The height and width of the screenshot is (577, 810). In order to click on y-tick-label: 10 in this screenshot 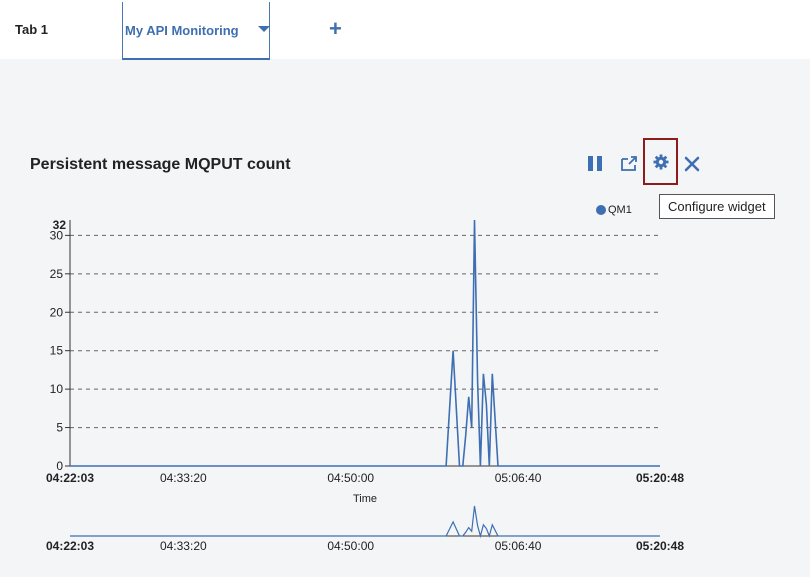, I will do `click(57, 389)`.